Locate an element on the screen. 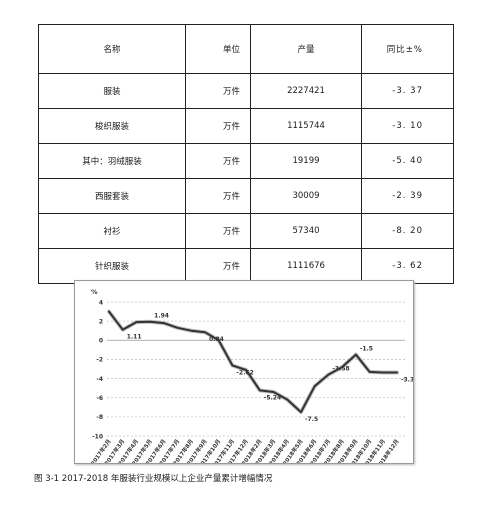 The image size is (494, 506). data-label: 1.94 is located at coordinates (161, 316).